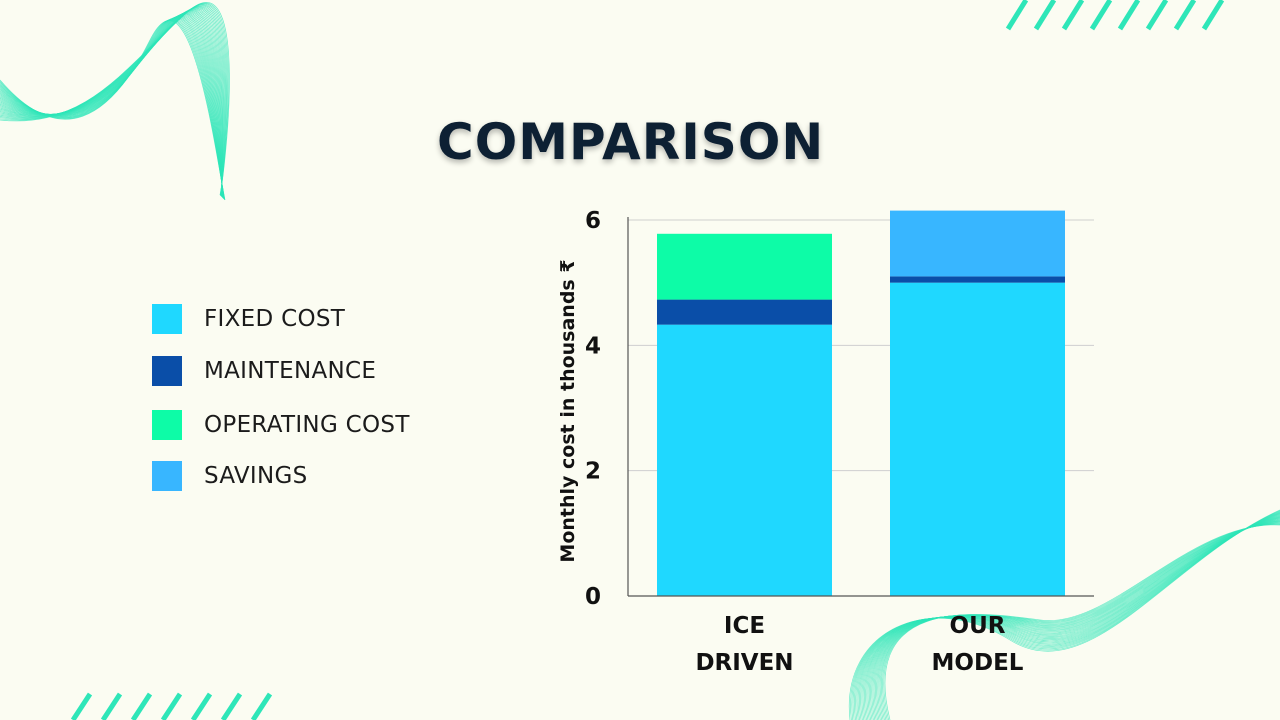 The width and height of the screenshot is (1280, 720). What do you see at coordinates (167, 425) in the screenshot?
I see `legend-swatch-operating-cost` at bounding box center [167, 425].